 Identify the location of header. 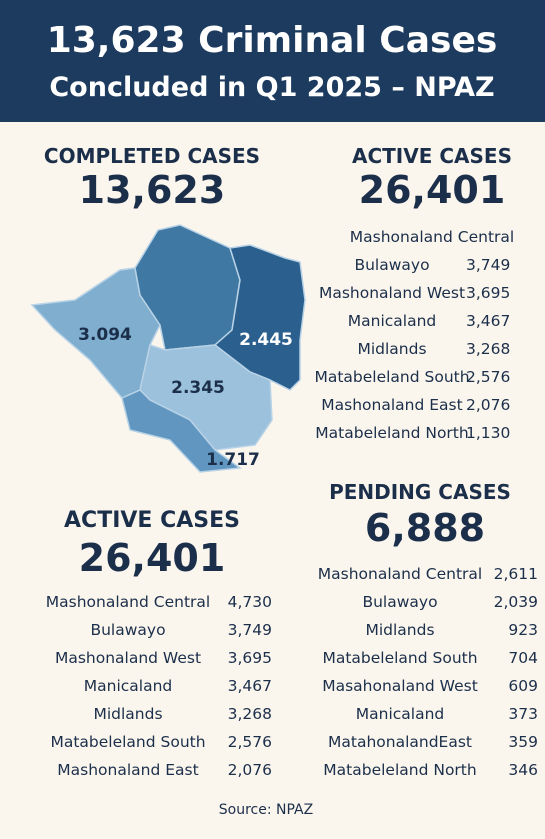
(272, 61).